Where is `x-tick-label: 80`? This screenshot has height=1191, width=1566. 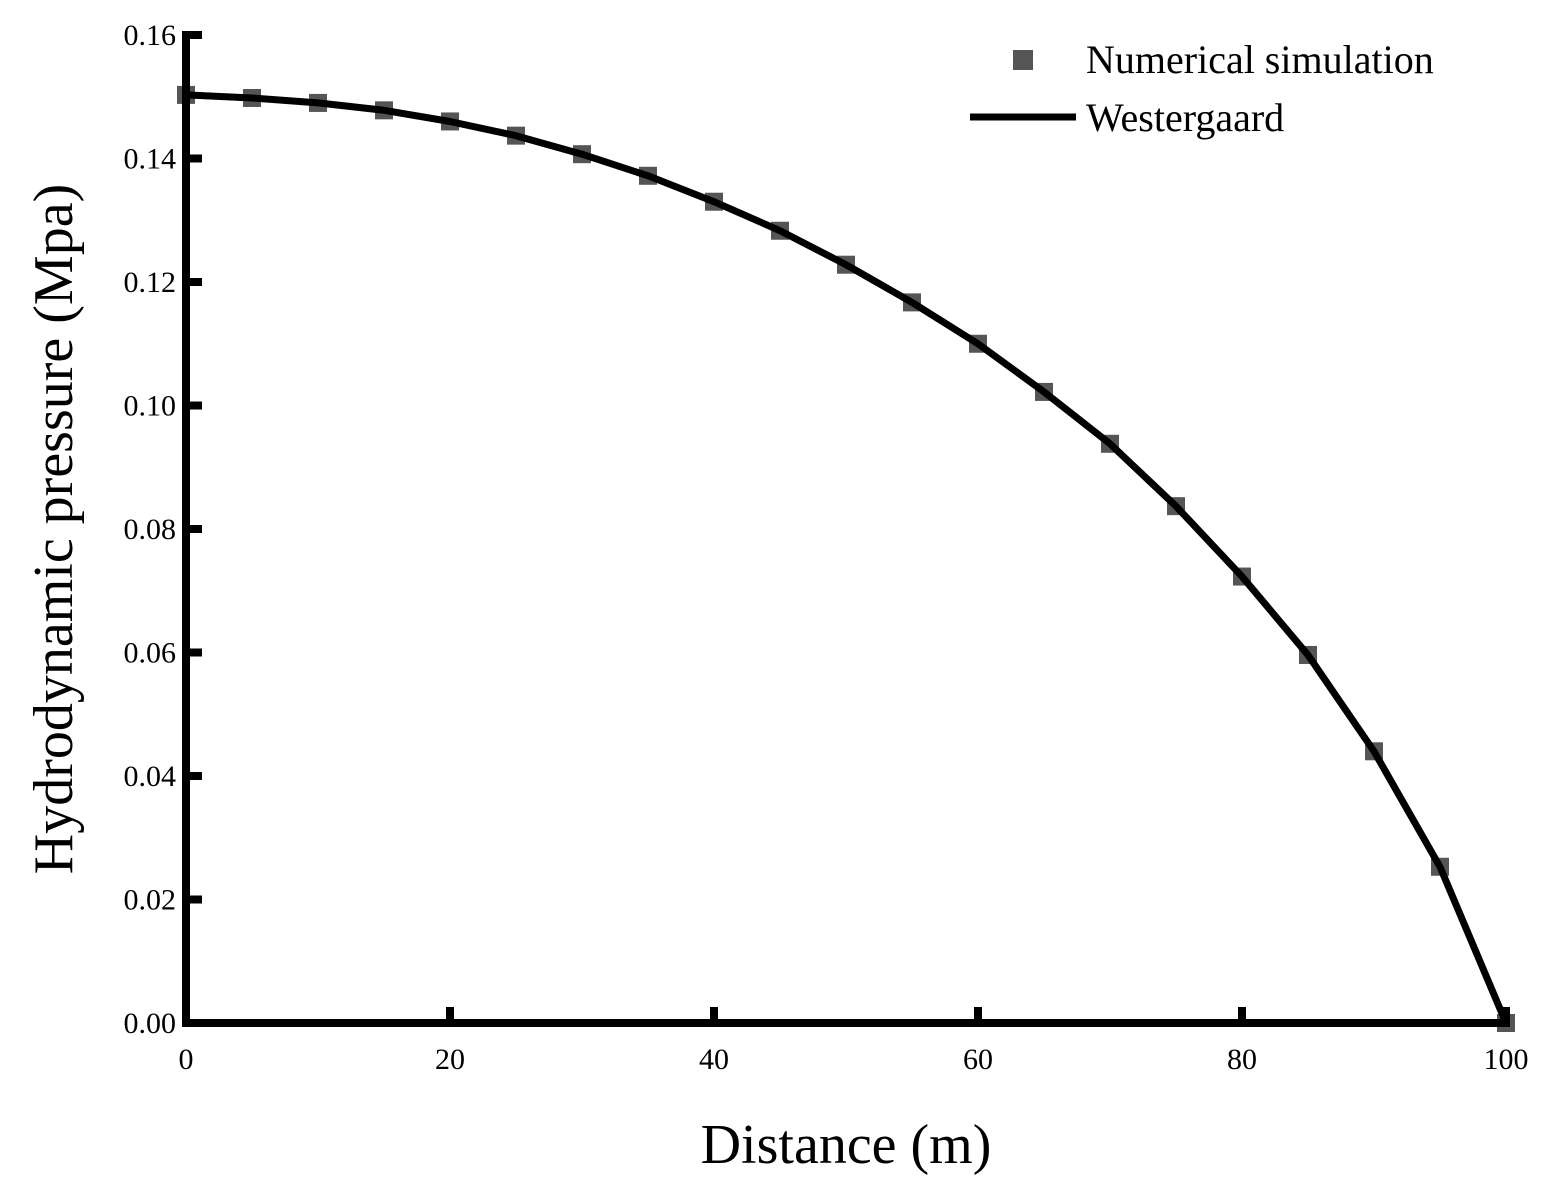 x-tick-label: 80 is located at coordinates (1242, 1059).